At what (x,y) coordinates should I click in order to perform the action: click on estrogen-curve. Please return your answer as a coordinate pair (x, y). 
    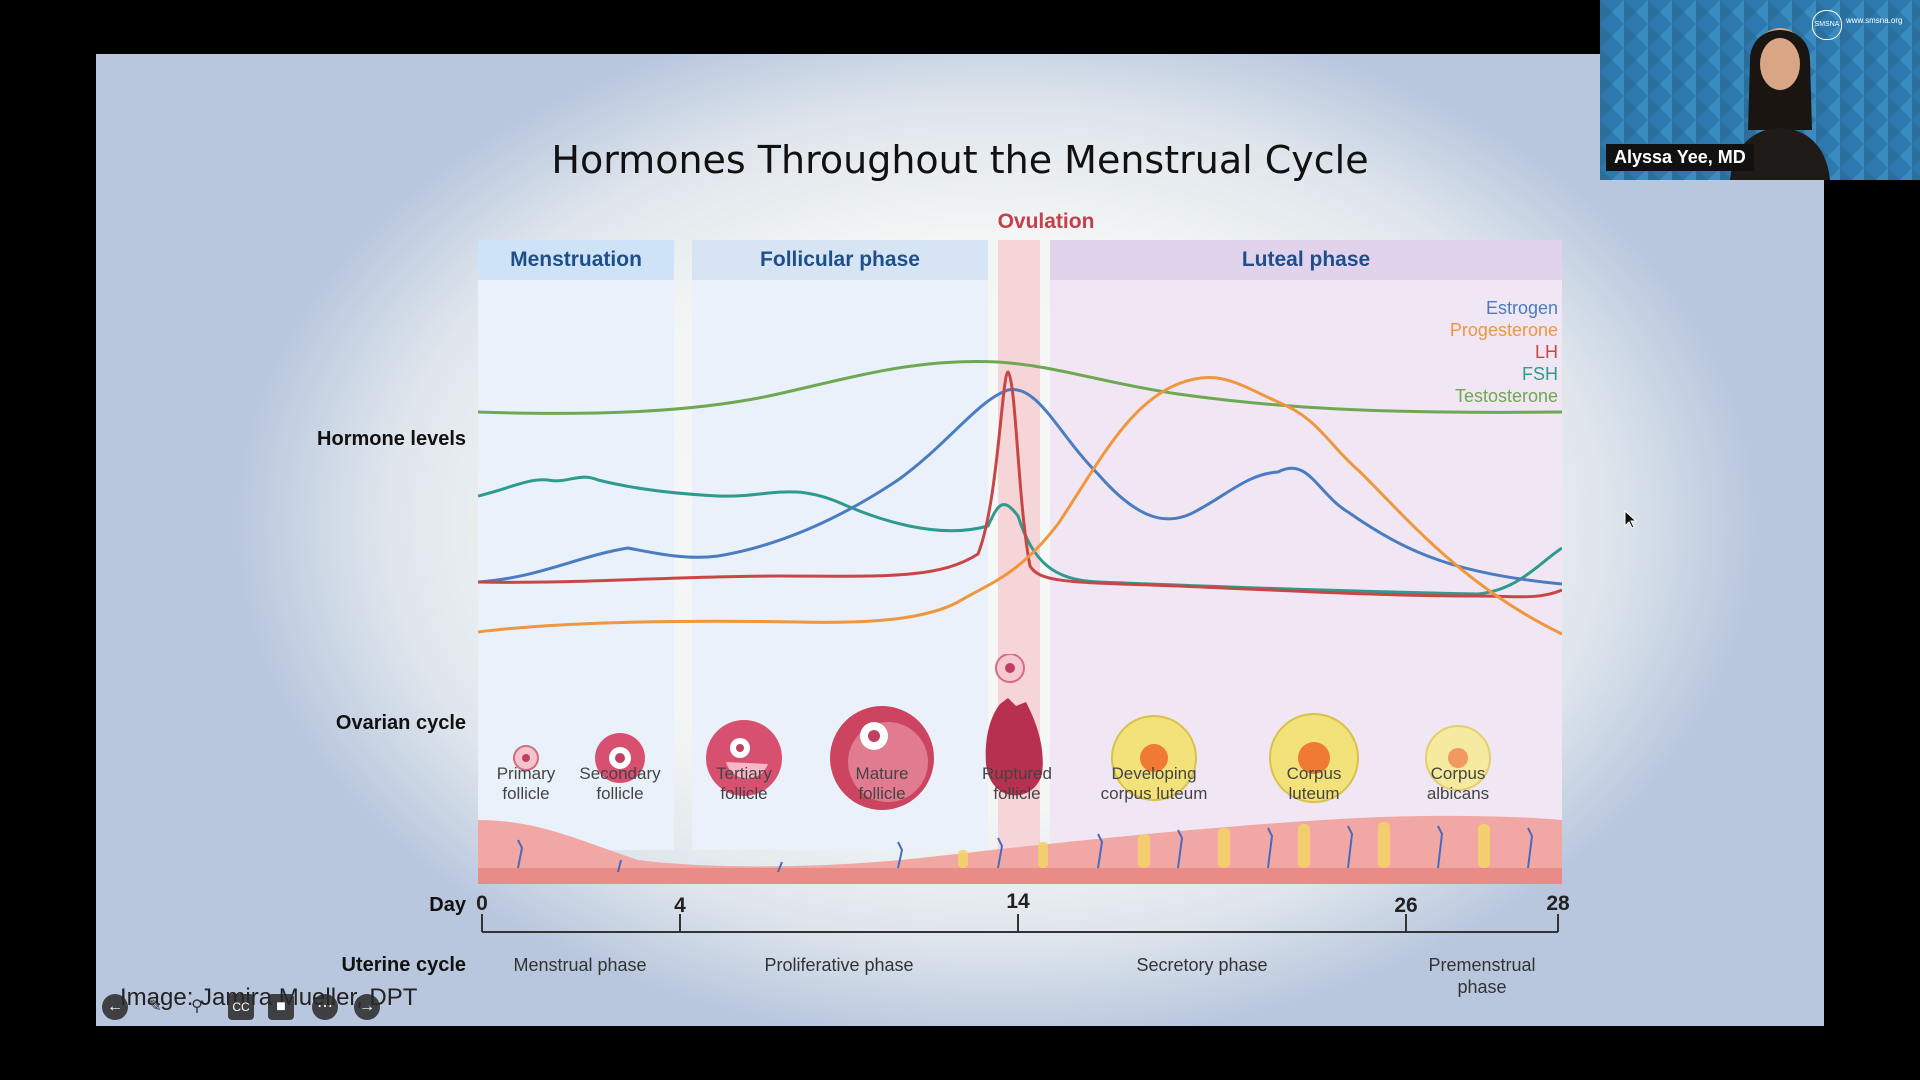
    Looking at the image, I should click on (1020, 487).